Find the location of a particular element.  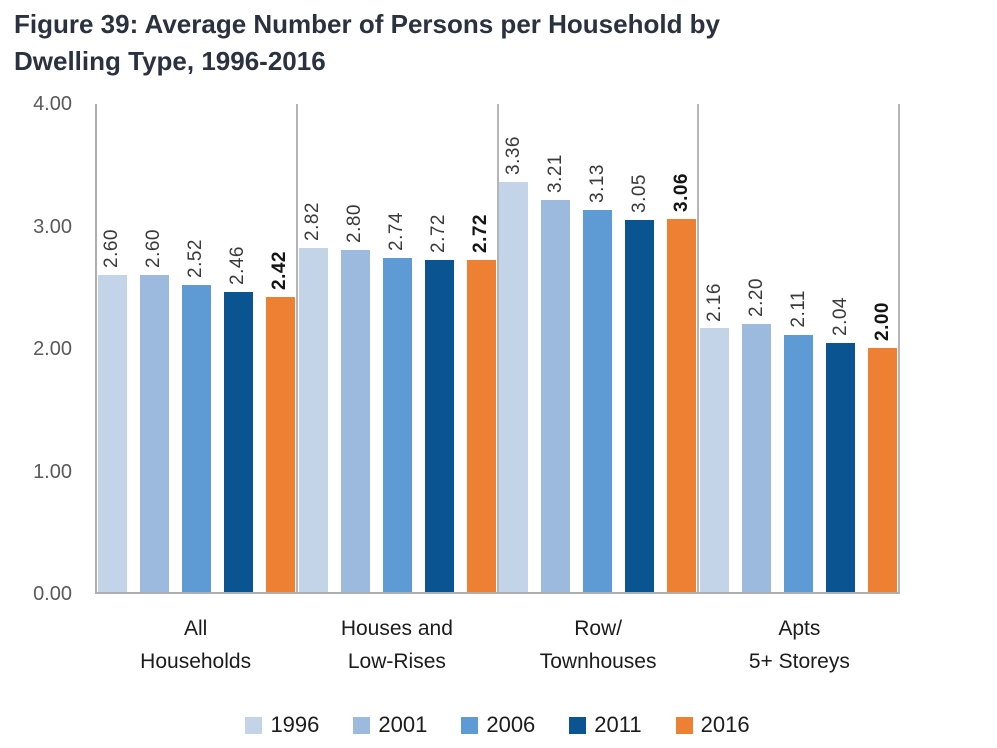

legend-label: 1996 is located at coordinates (295, 724).